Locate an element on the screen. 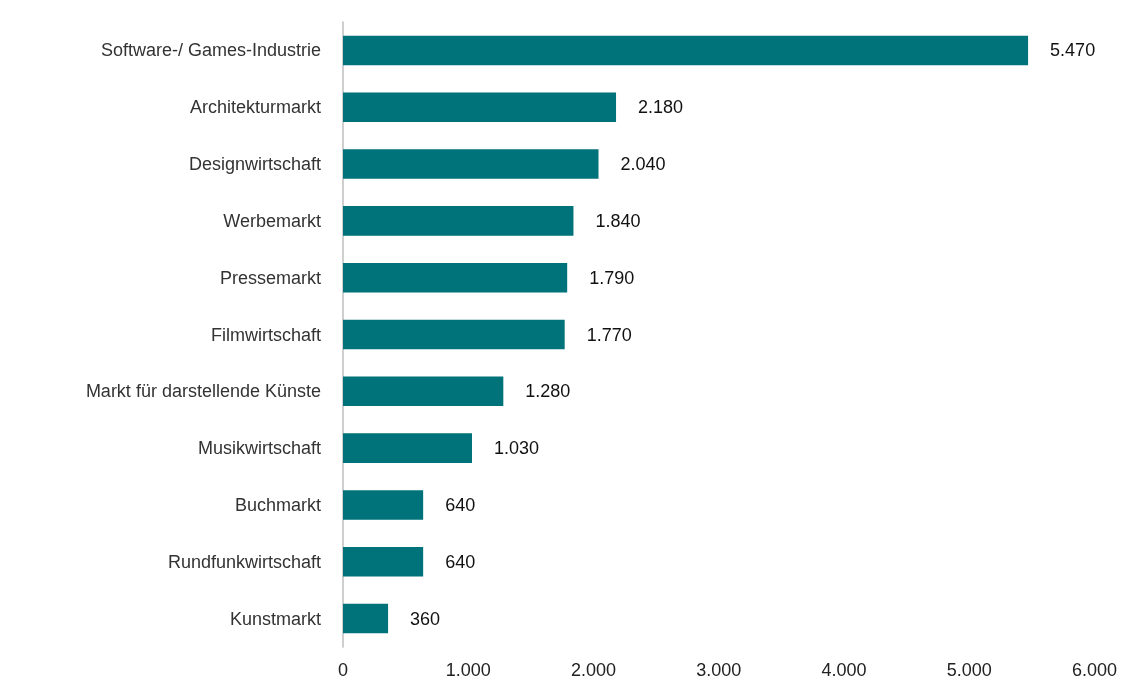 Image resolution: width=1128 pixels, height=689 pixels. y-tick-label: Musikwirtschaft is located at coordinates (259, 448).